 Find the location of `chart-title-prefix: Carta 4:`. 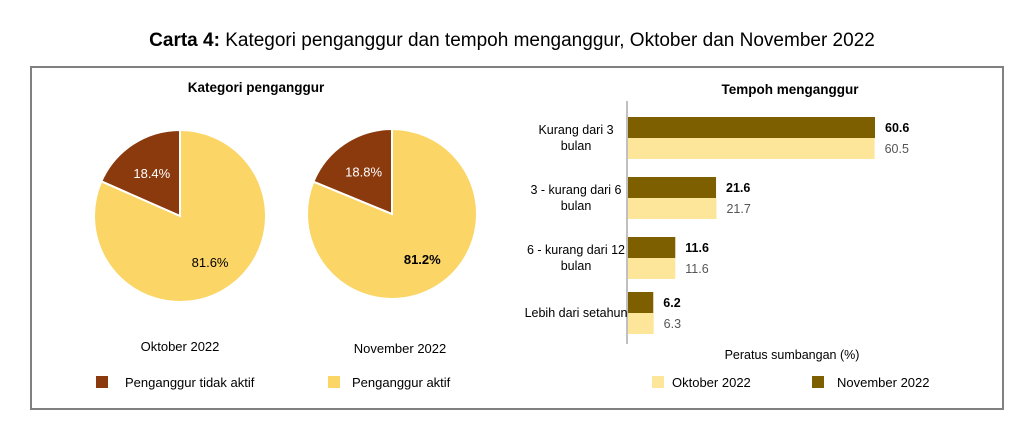

chart-title-prefix: Carta 4: is located at coordinates (184, 40).